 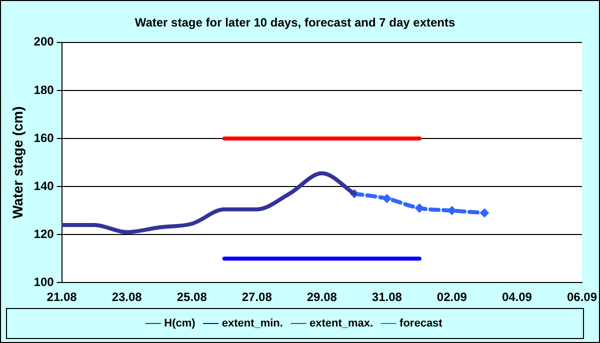 What do you see at coordinates (252, 324) in the screenshot?
I see `legend-label: extent_min.` at bounding box center [252, 324].